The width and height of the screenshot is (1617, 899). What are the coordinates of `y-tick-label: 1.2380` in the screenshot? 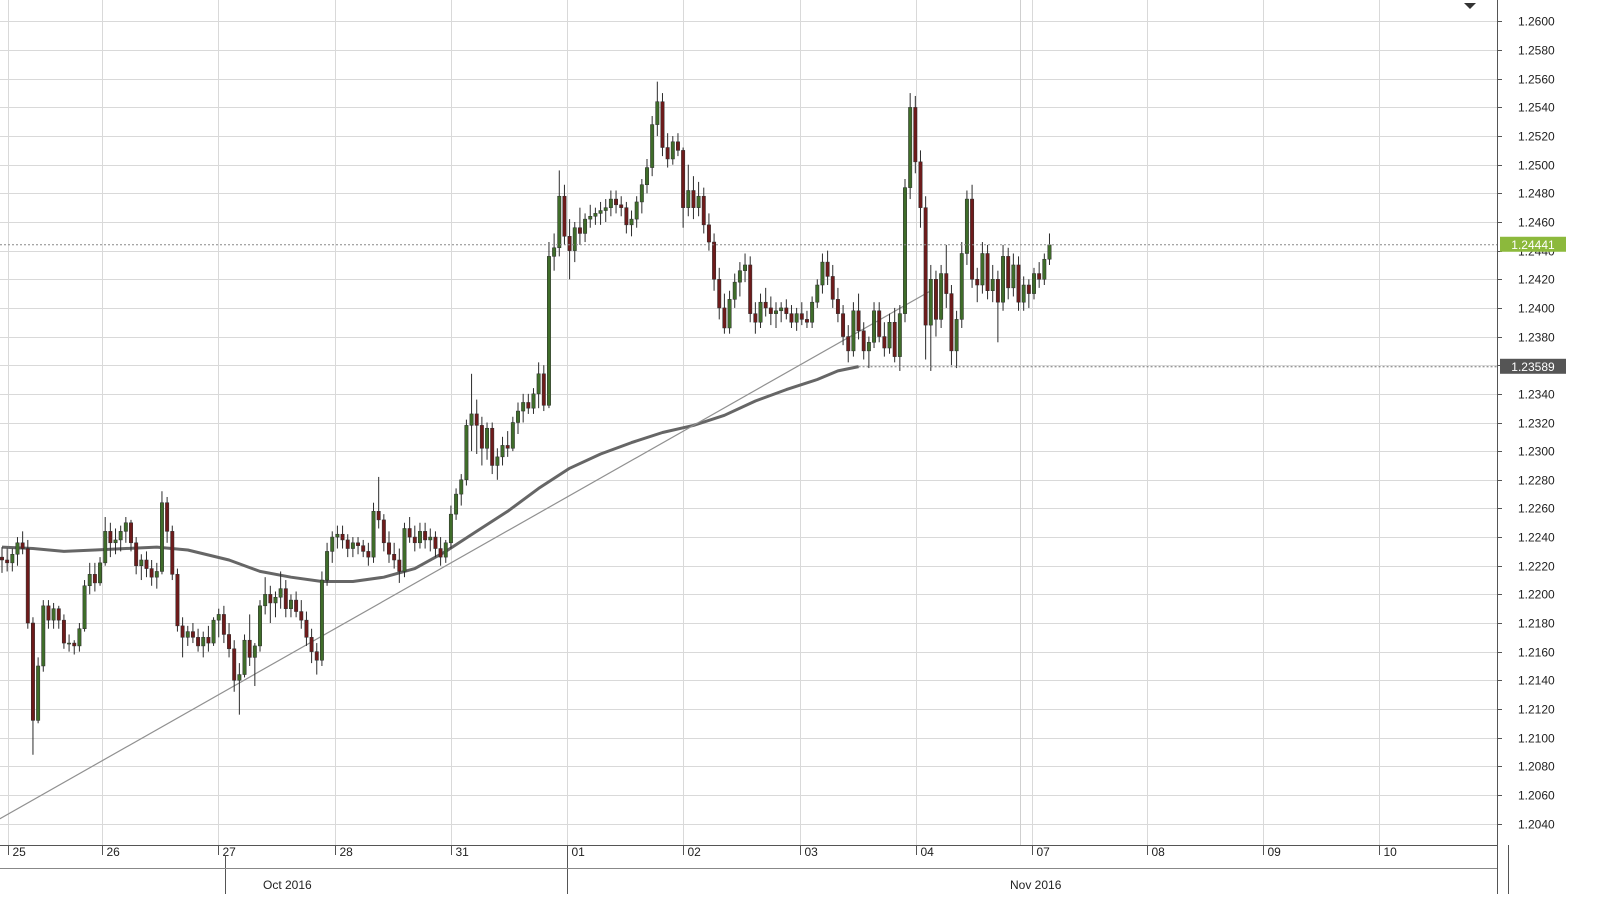 It's located at (1536, 338).